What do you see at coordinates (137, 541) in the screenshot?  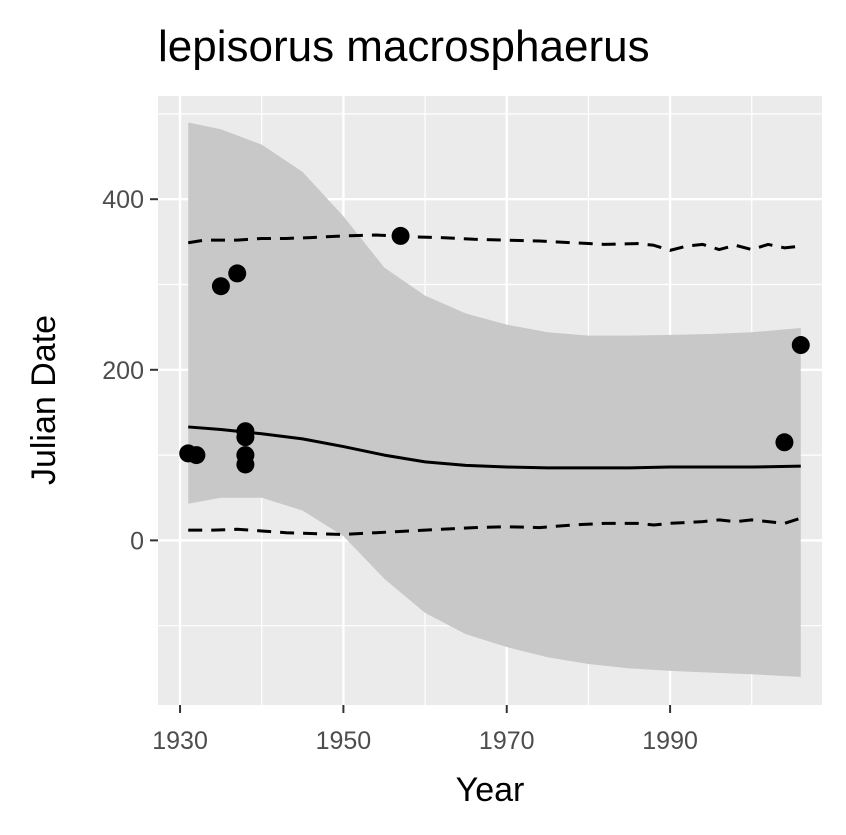 I see `y-tick-label: 0` at bounding box center [137, 541].